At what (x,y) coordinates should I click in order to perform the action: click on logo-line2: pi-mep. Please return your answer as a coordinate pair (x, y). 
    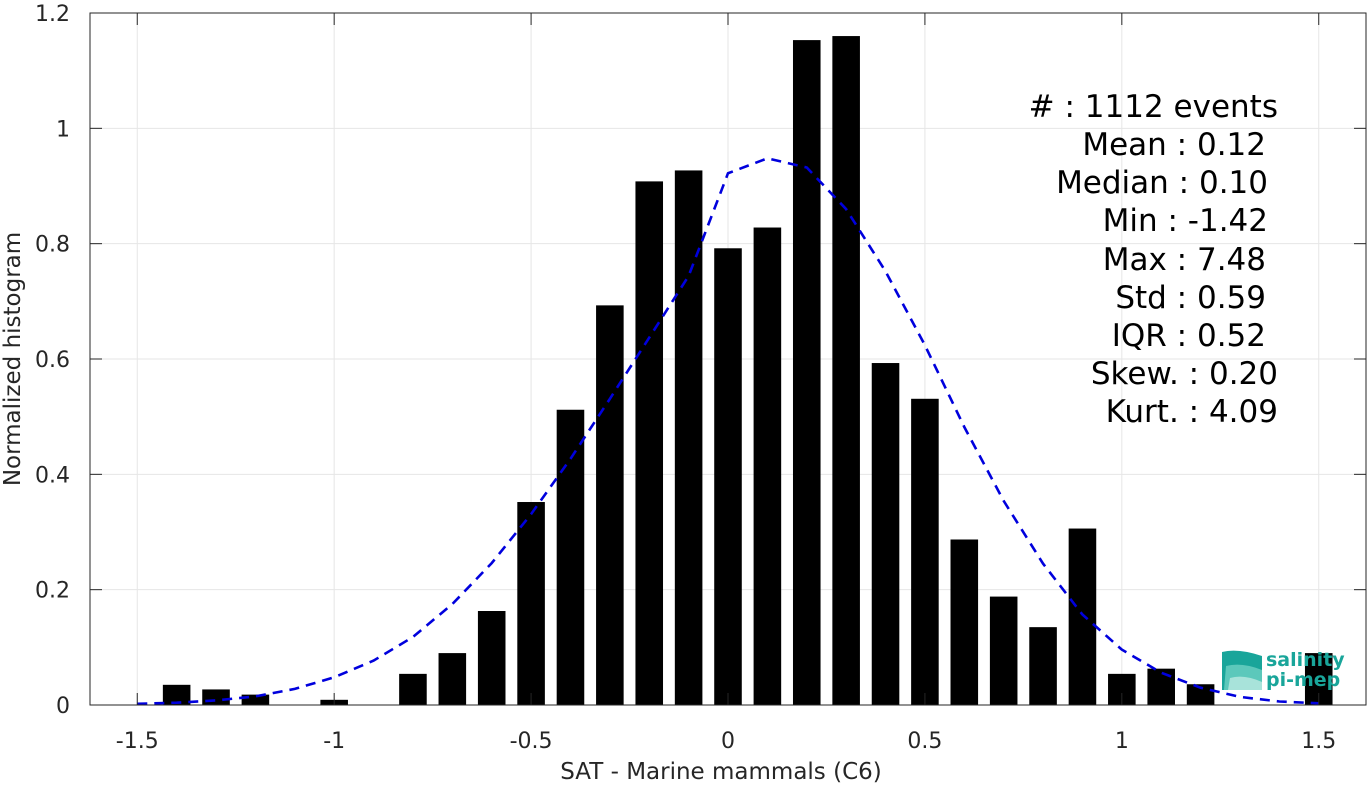
    Looking at the image, I should click on (1303, 680).